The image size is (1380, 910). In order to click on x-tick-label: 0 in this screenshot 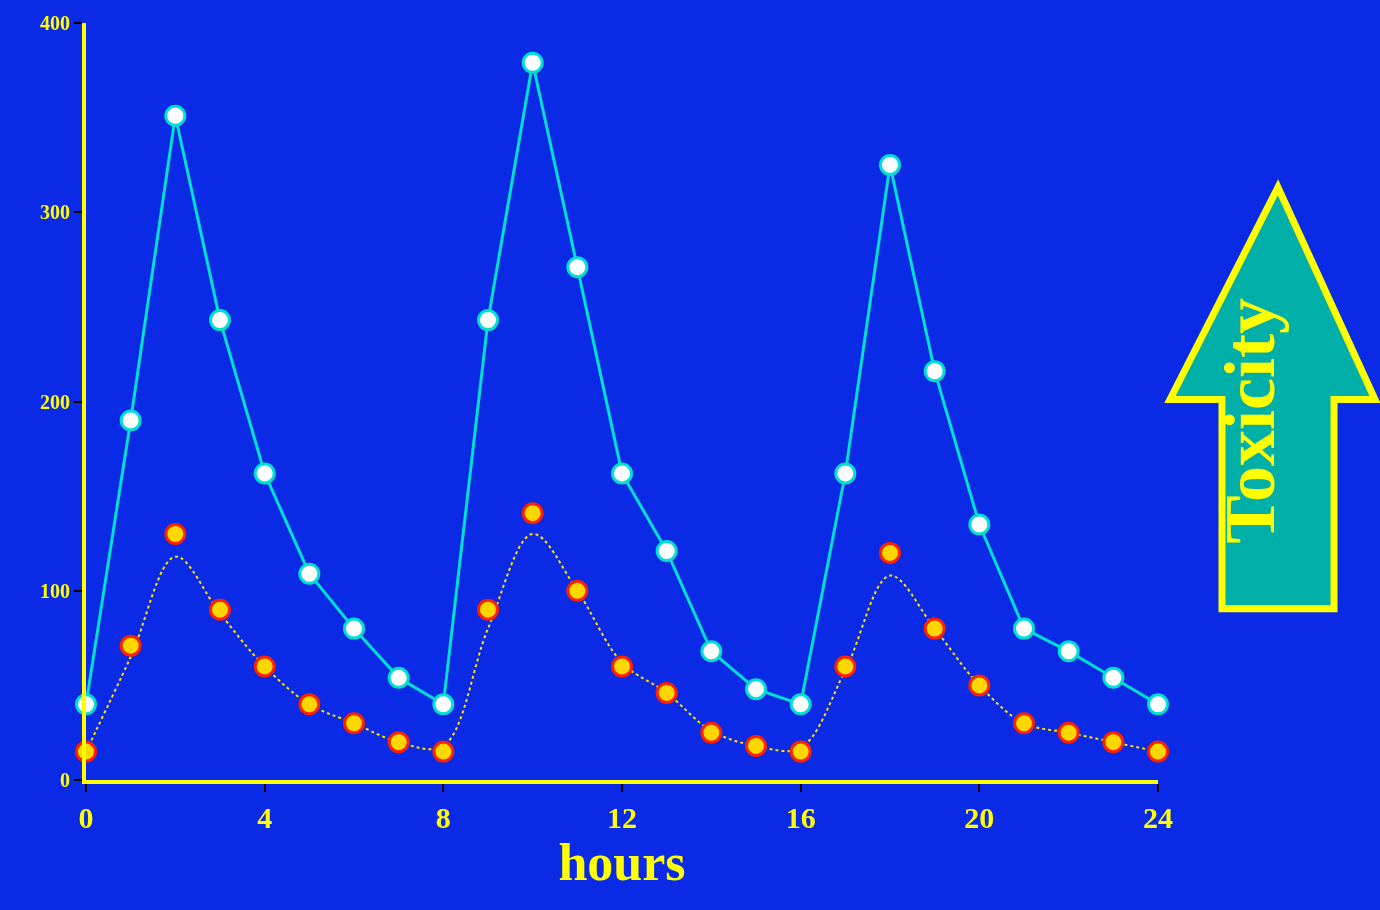, I will do `click(86, 817)`.